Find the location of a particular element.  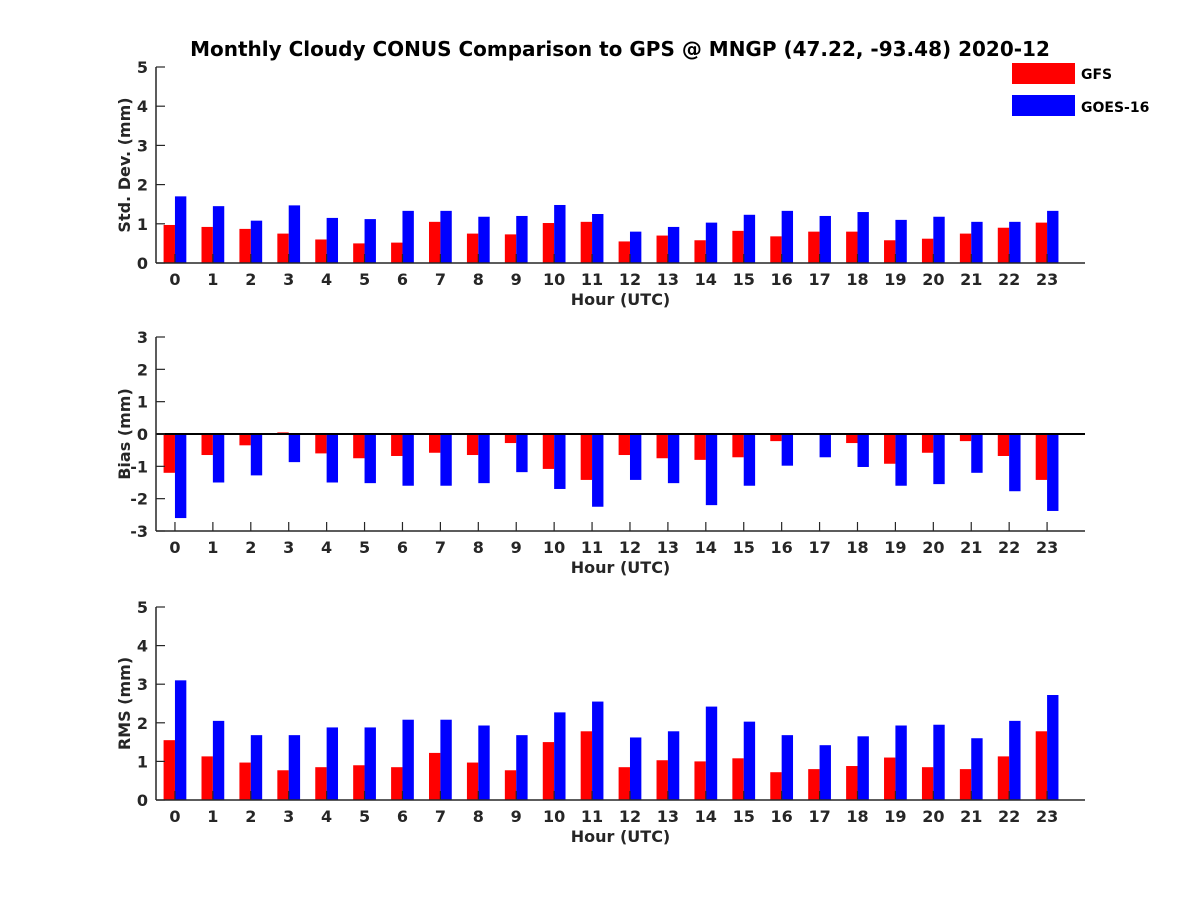

bias-x-tick-label: 0 is located at coordinates (174, 547).